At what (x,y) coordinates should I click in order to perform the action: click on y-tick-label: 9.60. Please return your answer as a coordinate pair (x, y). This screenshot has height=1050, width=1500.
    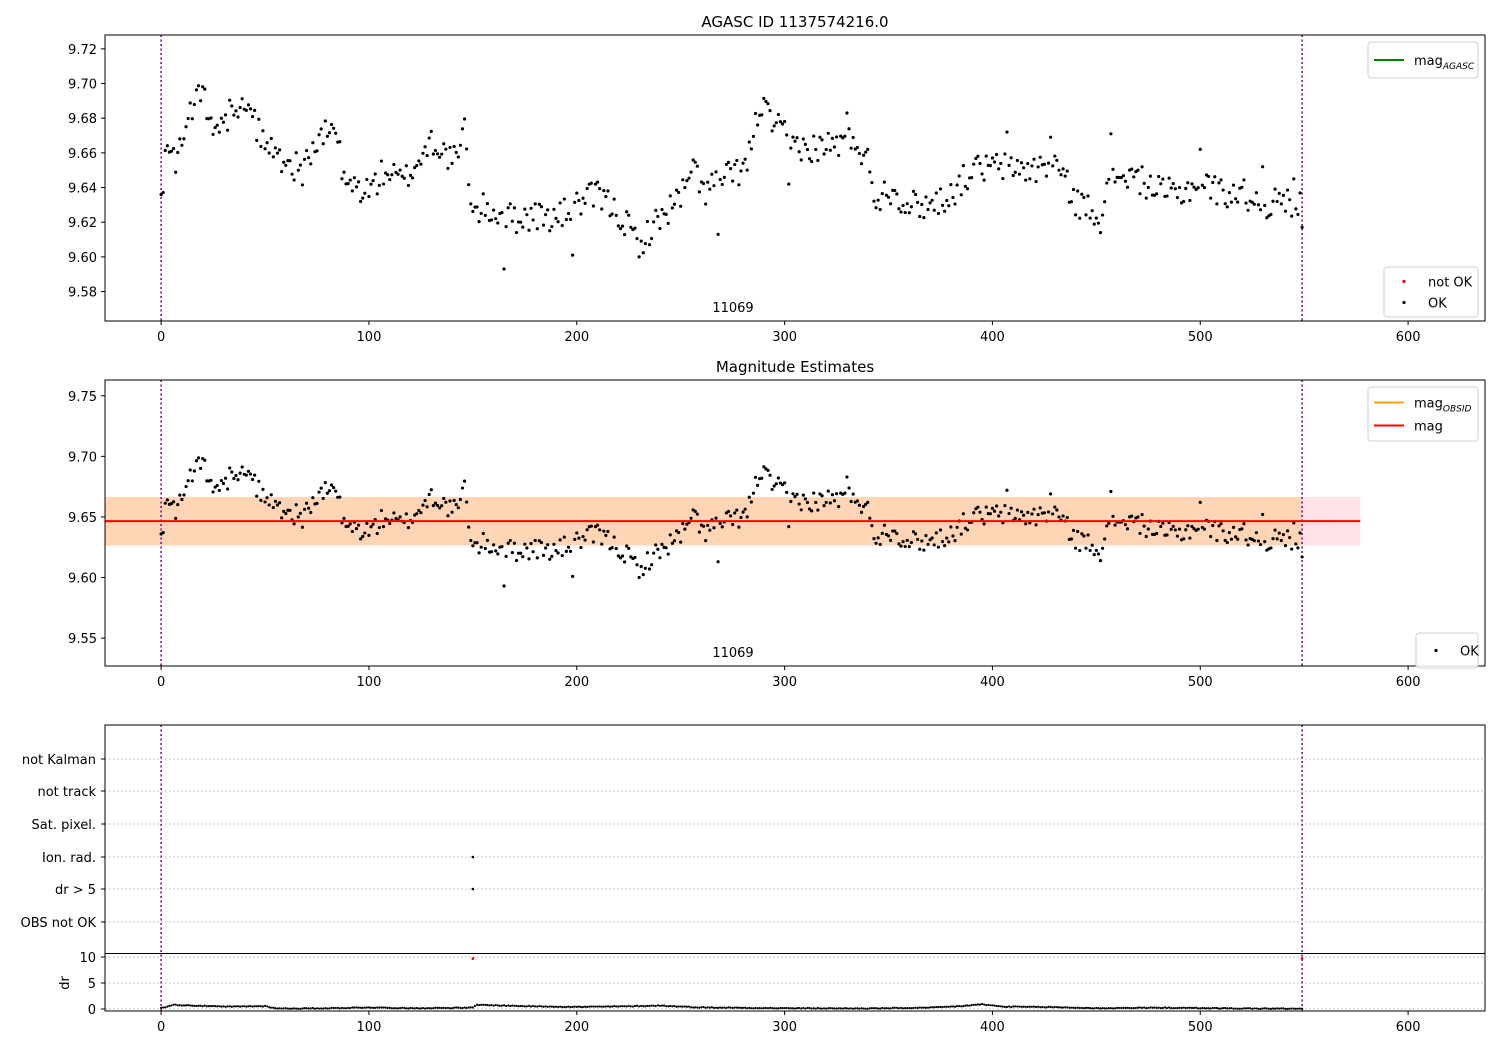
    Looking at the image, I should click on (82, 579).